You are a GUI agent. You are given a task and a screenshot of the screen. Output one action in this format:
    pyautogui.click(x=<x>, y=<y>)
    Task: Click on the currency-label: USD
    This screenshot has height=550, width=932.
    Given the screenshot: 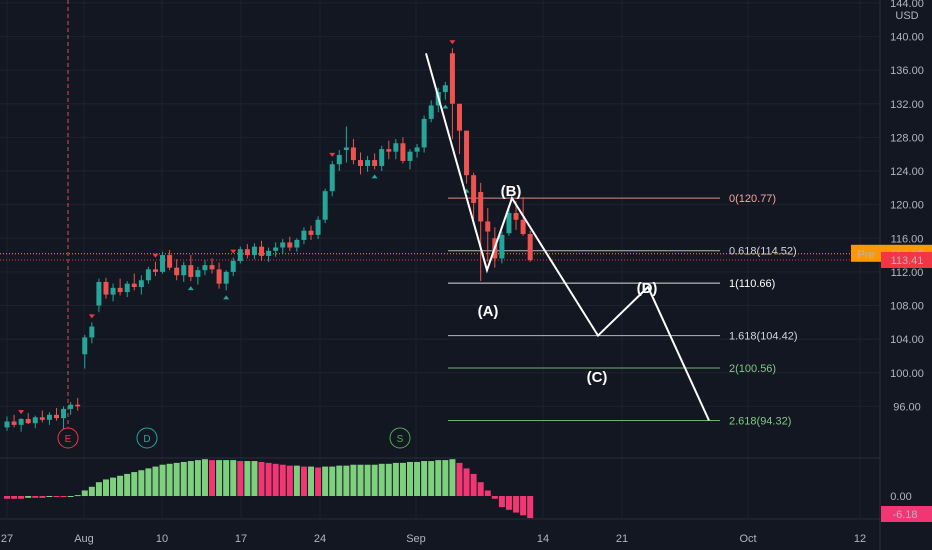 What is the action you would take?
    pyautogui.click(x=906, y=16)
    